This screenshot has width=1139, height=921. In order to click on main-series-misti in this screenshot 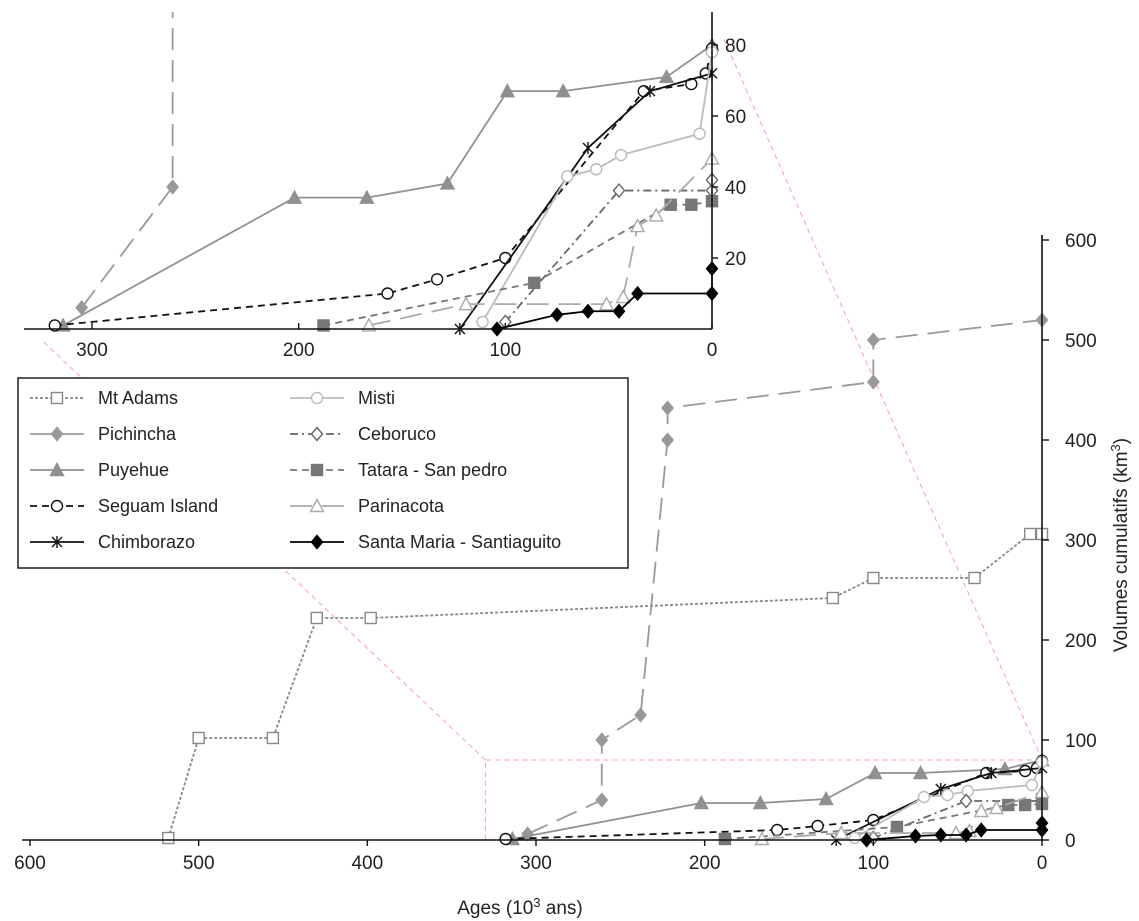, I will do `click(948, 800)`.